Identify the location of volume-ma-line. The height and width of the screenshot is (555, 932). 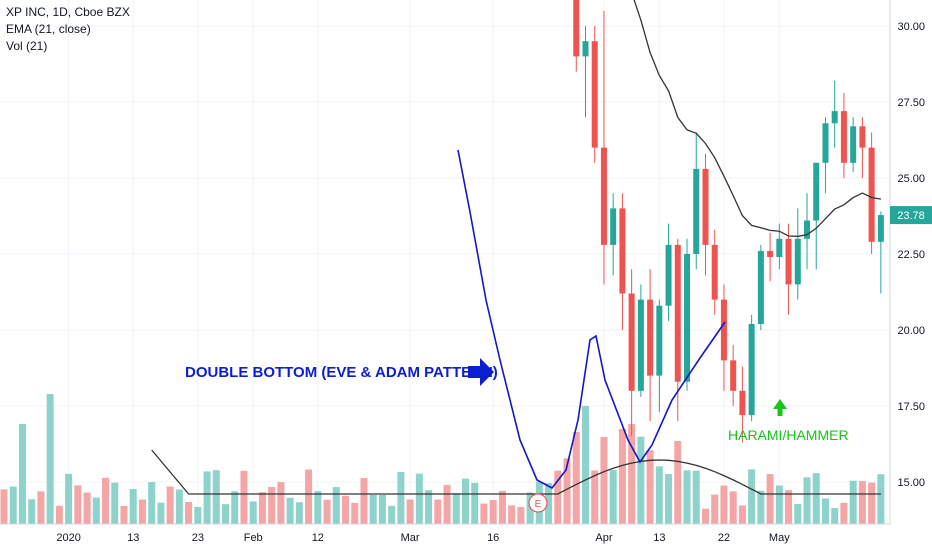
(516, 472).